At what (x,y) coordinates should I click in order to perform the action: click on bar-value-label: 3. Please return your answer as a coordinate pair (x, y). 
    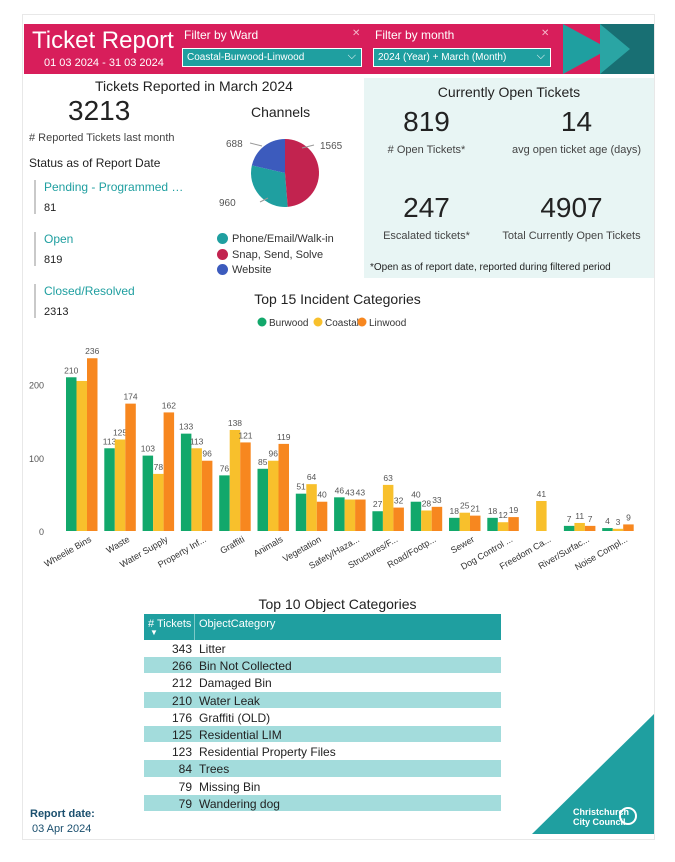
    Looking at the image, I should click on (618, 522).